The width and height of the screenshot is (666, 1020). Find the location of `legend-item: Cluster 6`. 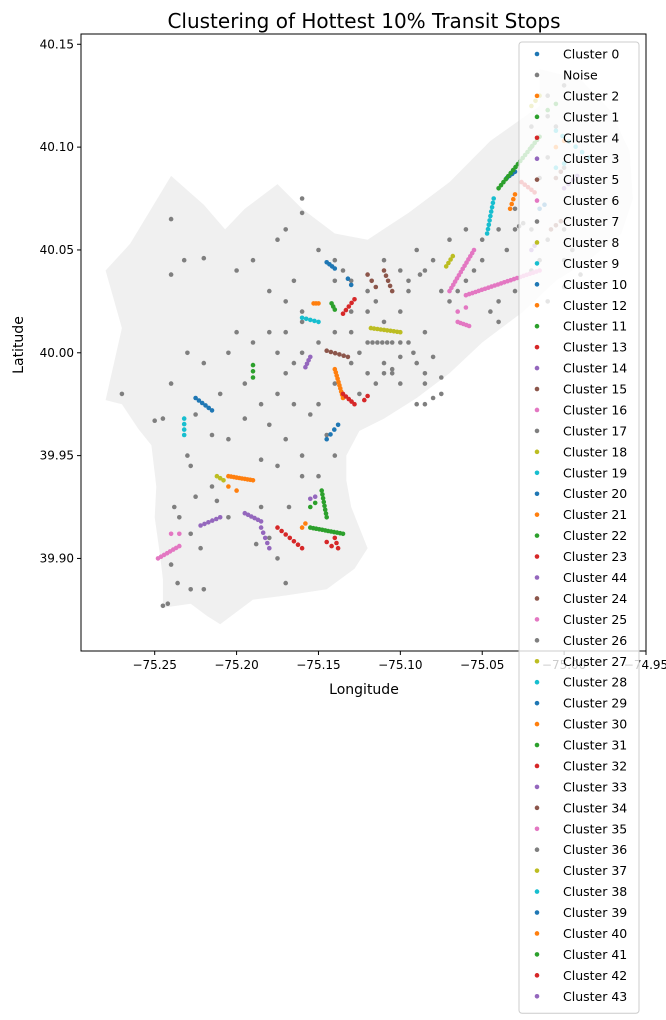

legend-item: Cluster 6 is located at coordinates (576, 200).